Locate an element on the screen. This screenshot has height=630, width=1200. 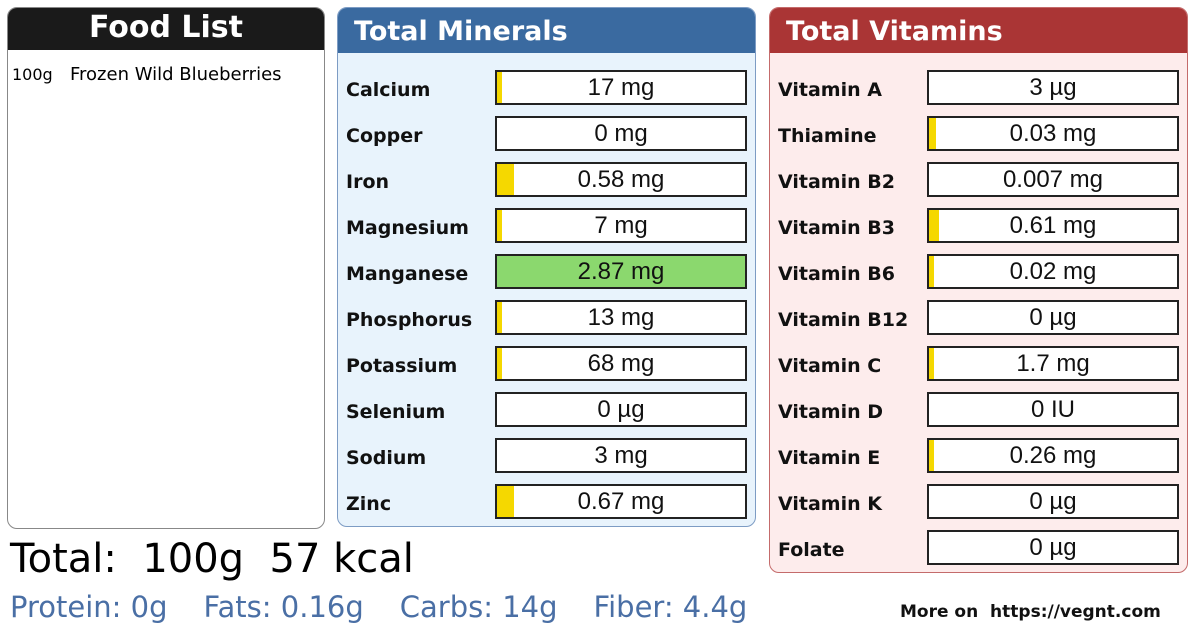
mineral-label: Sodium is located at coordinates (386, 458).